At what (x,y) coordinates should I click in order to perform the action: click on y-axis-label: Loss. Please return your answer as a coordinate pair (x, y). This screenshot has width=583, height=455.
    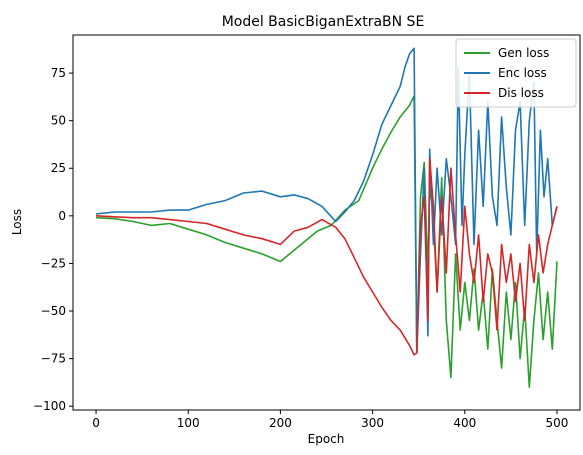
    Looking at the image, I should click on (17, 222).